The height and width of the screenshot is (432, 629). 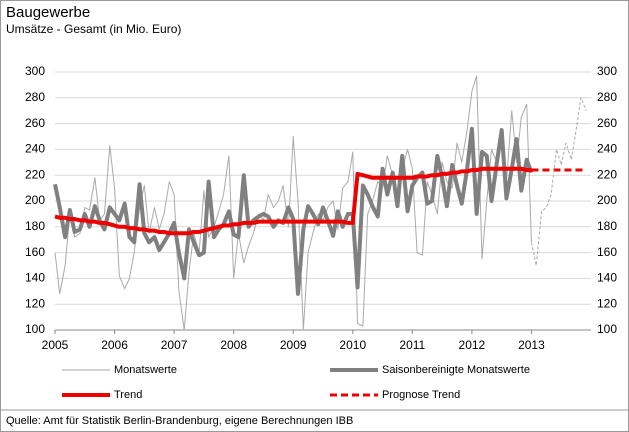 What do you see at coordinates (472, 345) in the screenshot?
I see `x-tick-label: 2012` at bounding box center [472, 345].